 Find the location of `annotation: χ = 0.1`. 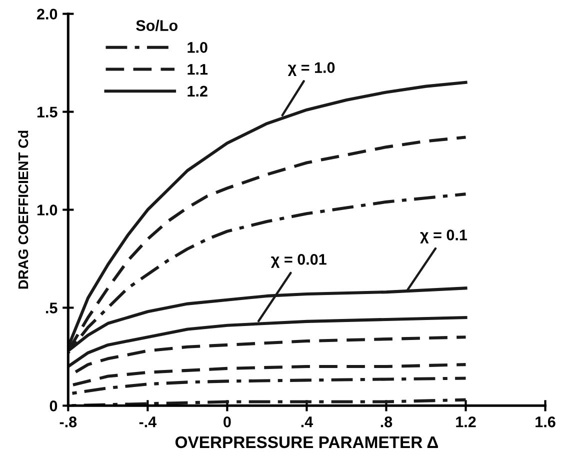

annotation: χ = 0.1 is located at coordinates (444, 237).